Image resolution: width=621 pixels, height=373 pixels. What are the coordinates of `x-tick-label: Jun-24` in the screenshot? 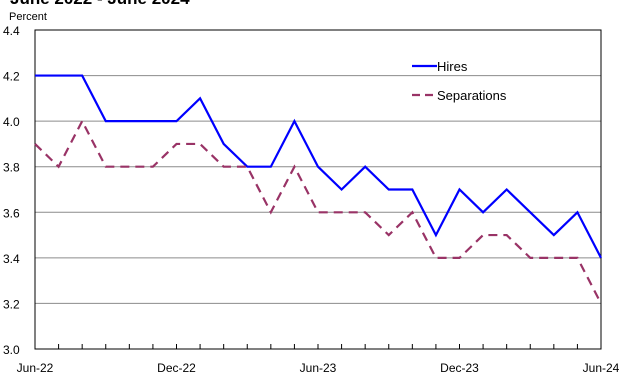 It's located at (601, 367).